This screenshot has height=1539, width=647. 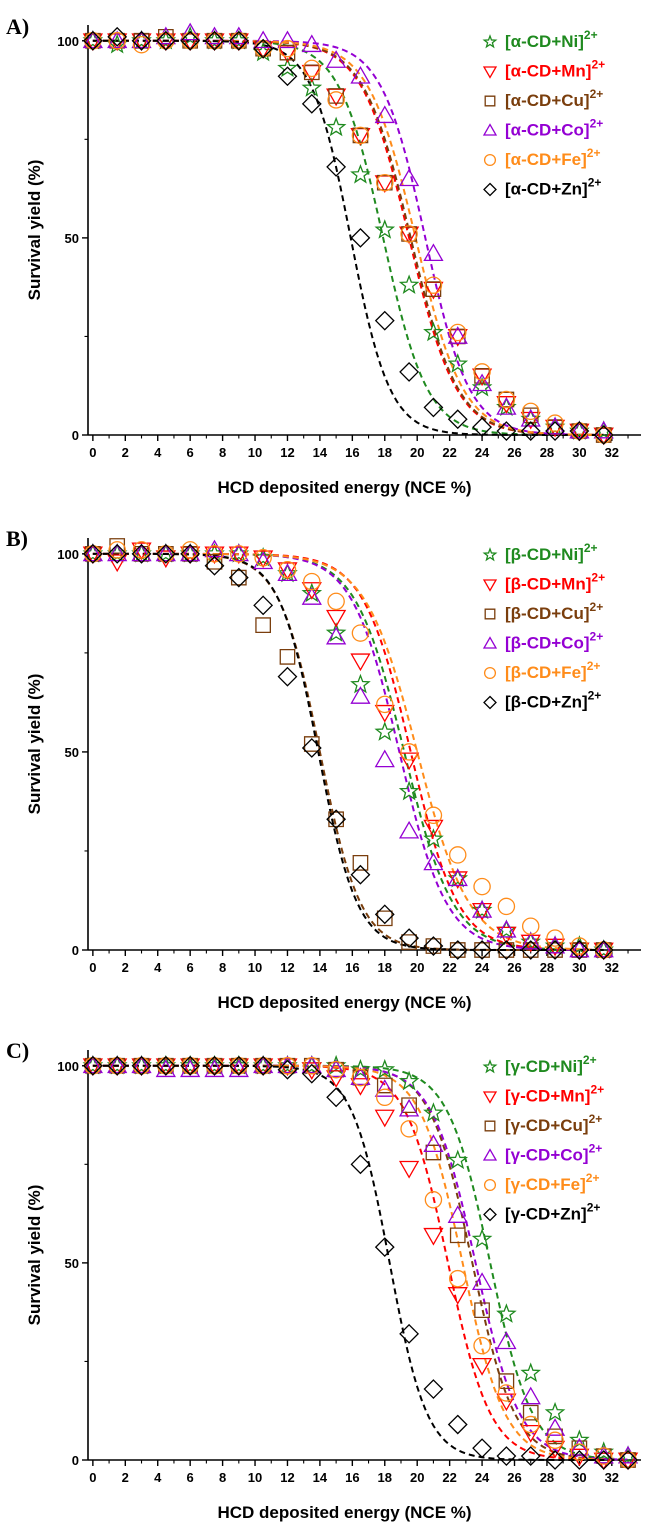 I want to click on legend-symbol-ni, so click(x=490, y=1066).